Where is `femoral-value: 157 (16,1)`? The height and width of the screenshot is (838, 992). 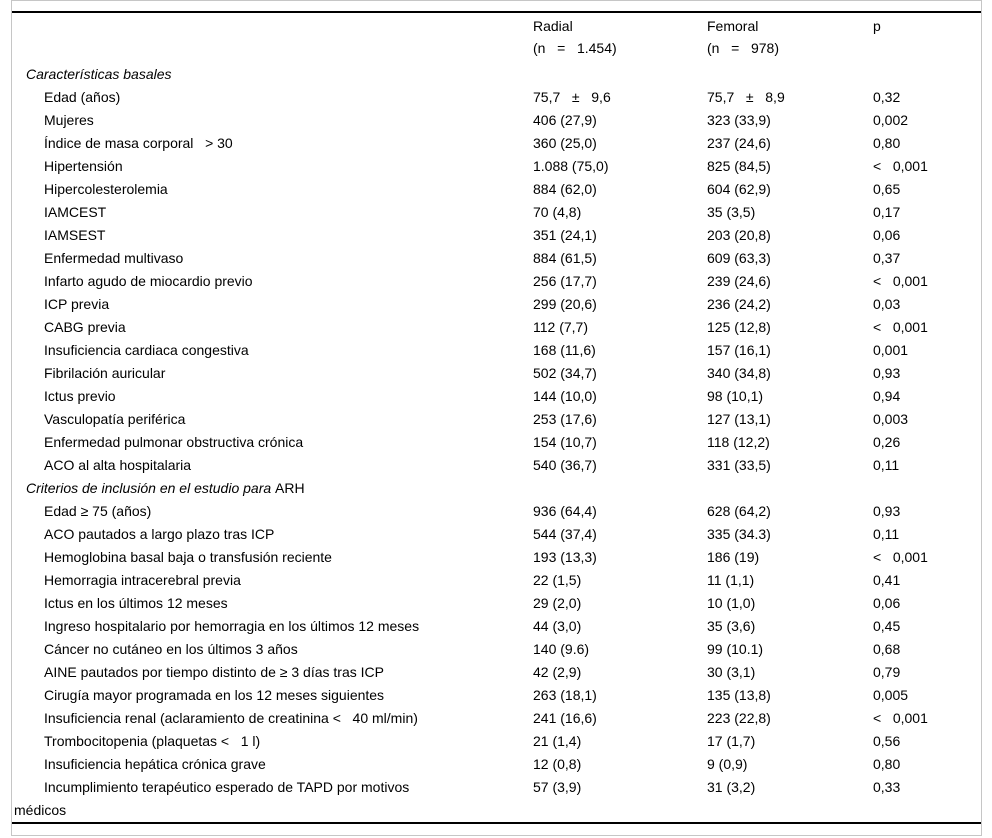
femoral-value: 157 (16,1) is located at coordinates (739, 350).